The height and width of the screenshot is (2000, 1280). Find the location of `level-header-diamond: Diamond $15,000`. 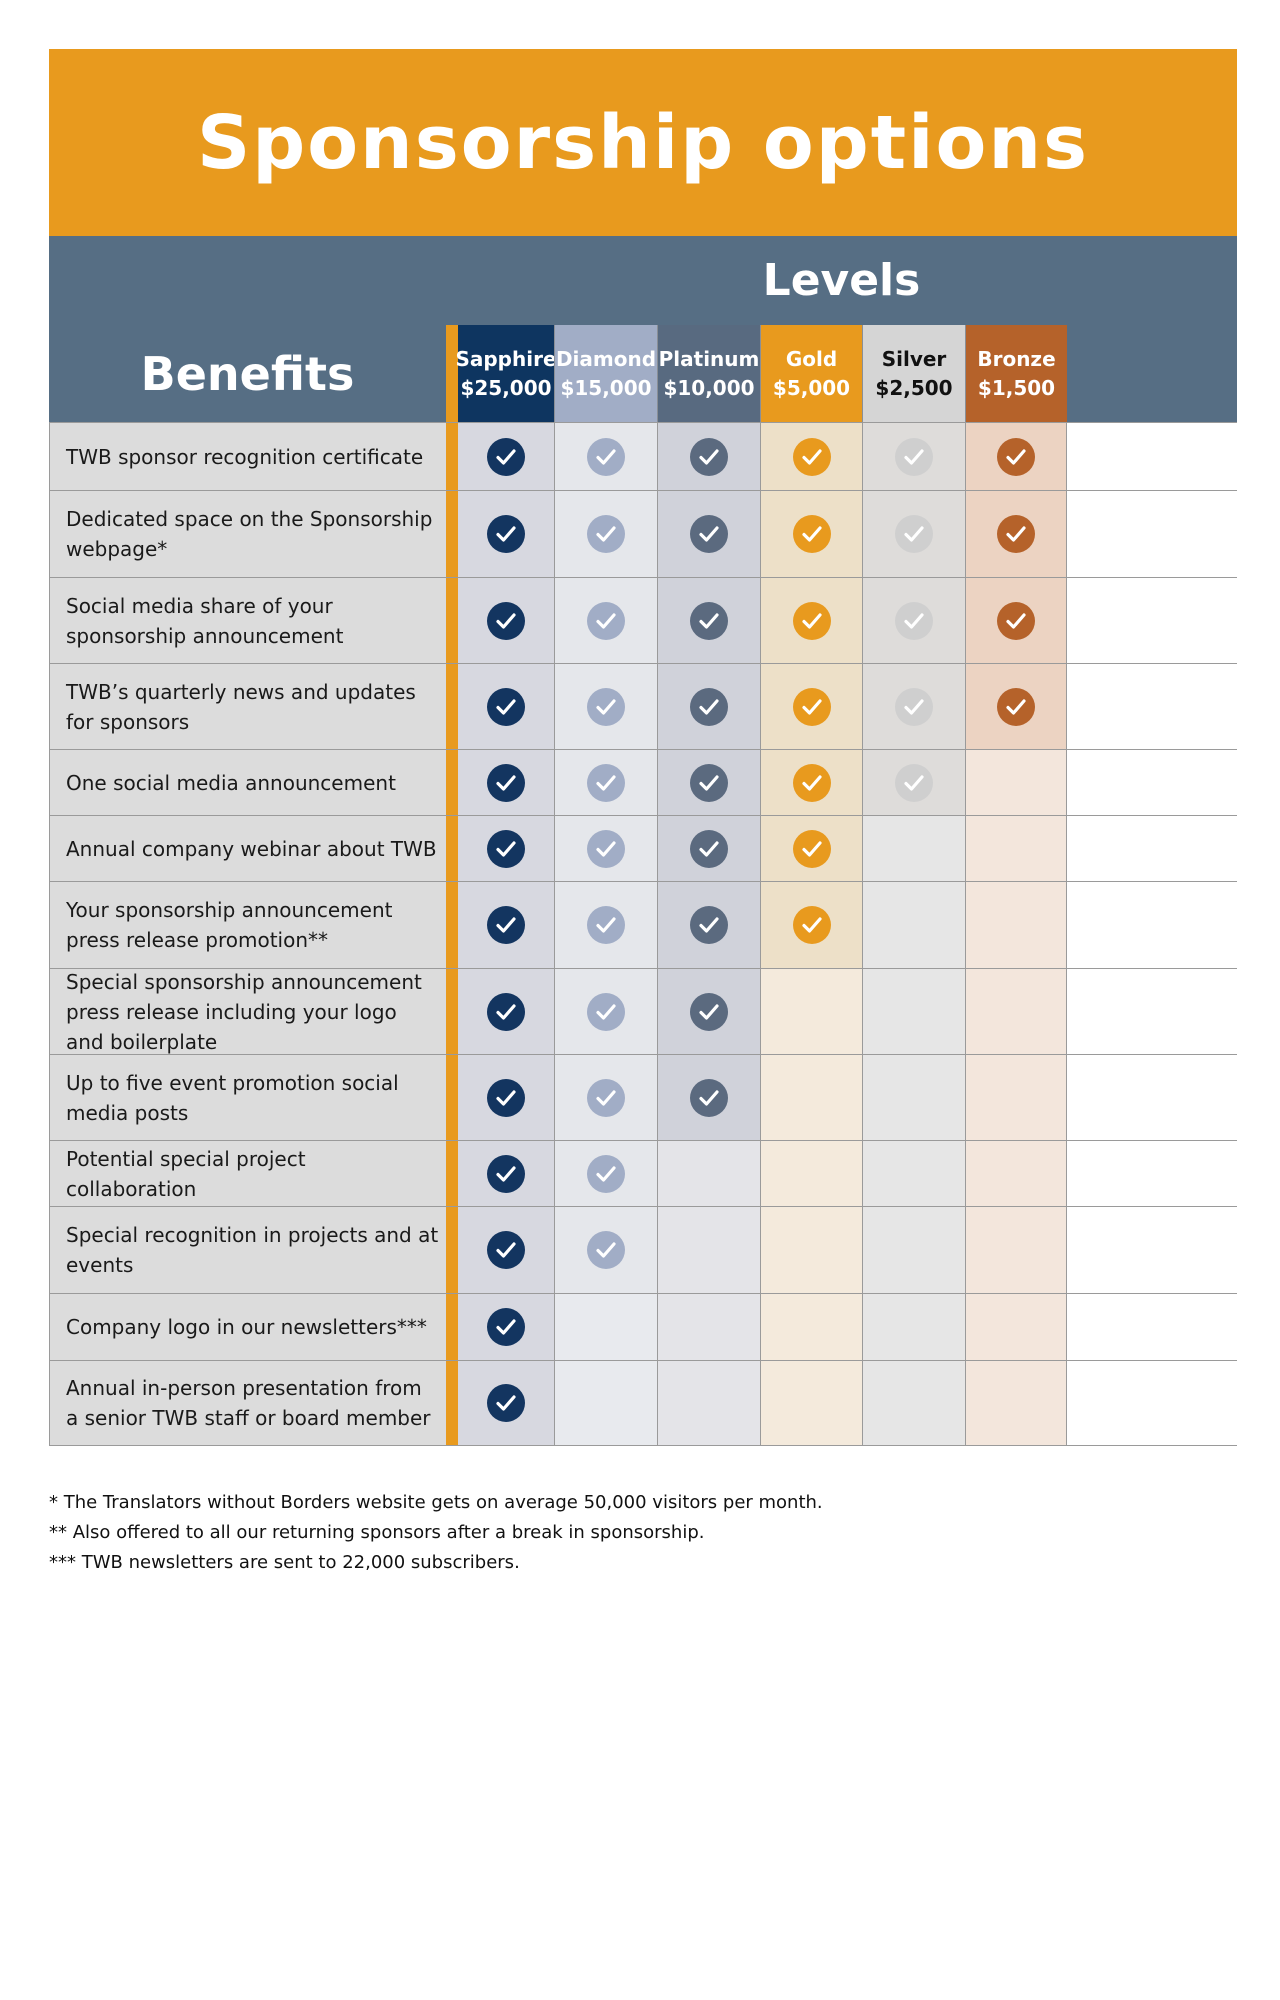

level-header-diamond: Diamond $15,000 is located at coordinates (605, 373).